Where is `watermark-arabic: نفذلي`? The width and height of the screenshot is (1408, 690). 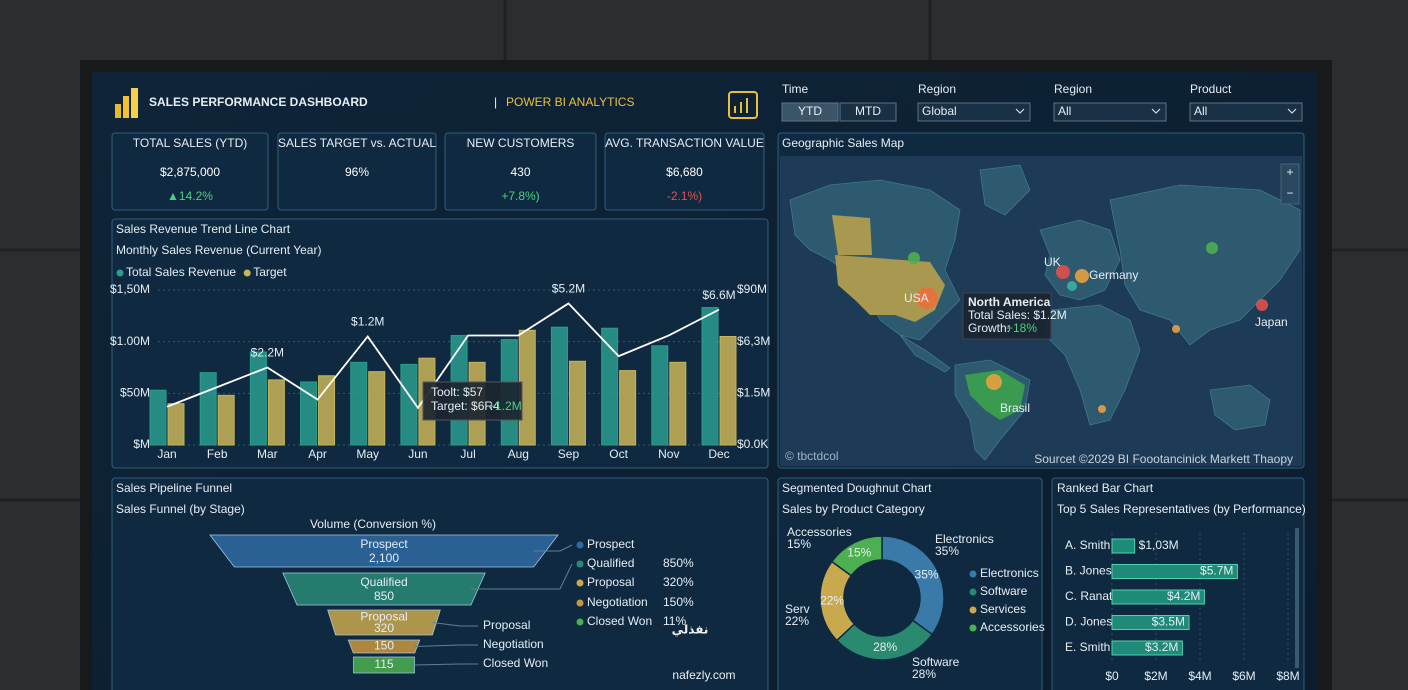
watermark-arabic: نفذلي is located at coordinates (690, 630).